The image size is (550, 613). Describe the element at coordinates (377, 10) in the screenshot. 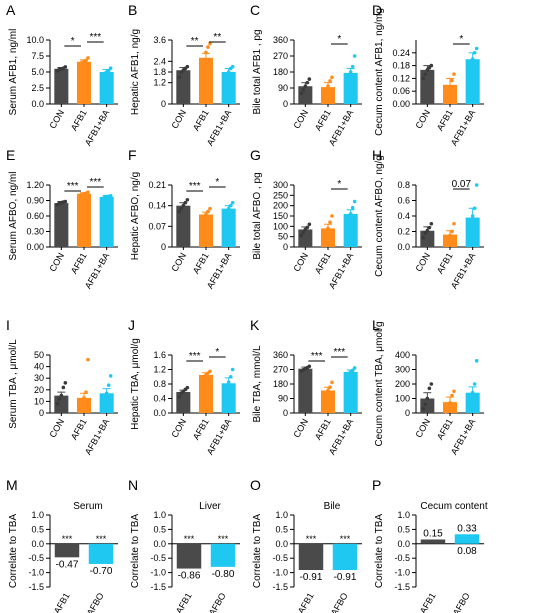

I see `panel-letter: D` at that location.